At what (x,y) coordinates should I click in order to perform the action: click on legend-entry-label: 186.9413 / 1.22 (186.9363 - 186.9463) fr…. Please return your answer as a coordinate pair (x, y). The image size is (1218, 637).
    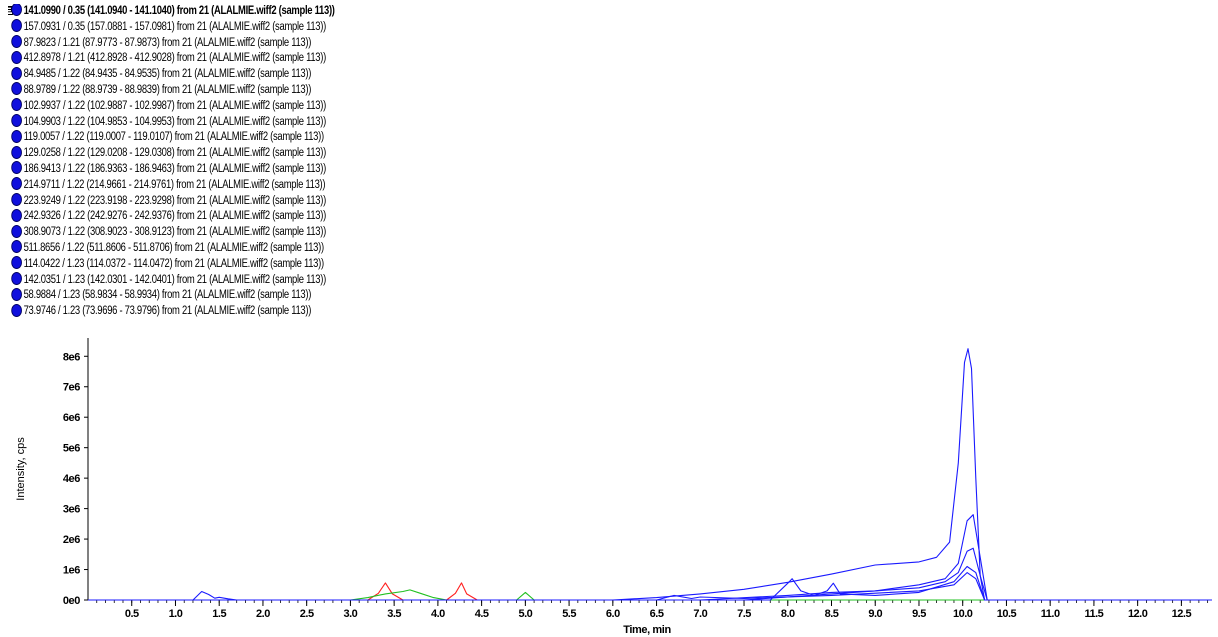
    Looking at the image, I should click on (175, 168).